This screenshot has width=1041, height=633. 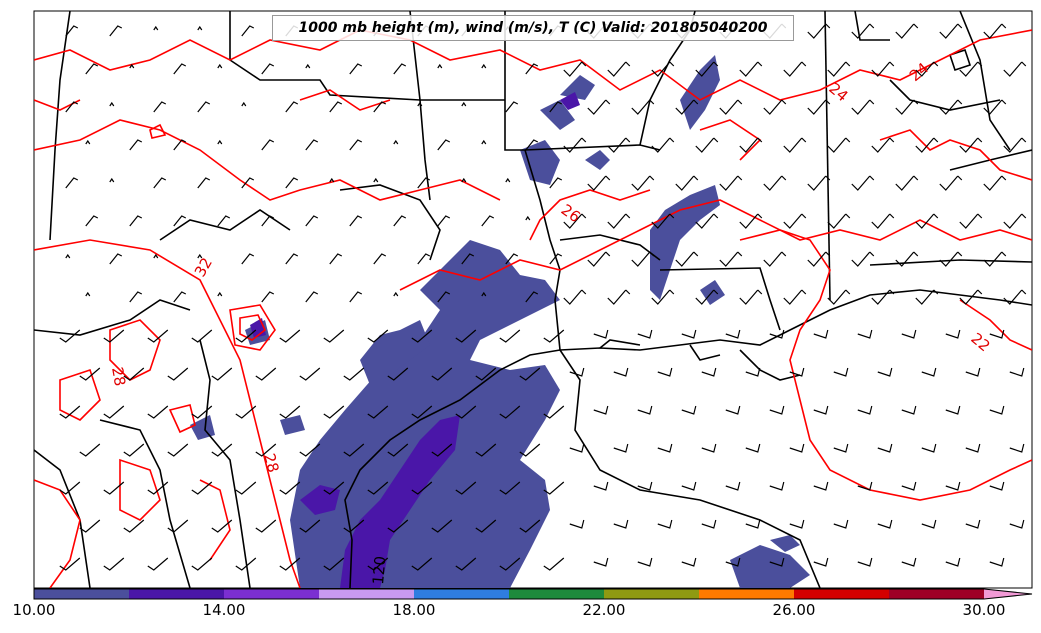 I want to click on colorbar-tick-label: 22.00, so click(x=604, y=610).